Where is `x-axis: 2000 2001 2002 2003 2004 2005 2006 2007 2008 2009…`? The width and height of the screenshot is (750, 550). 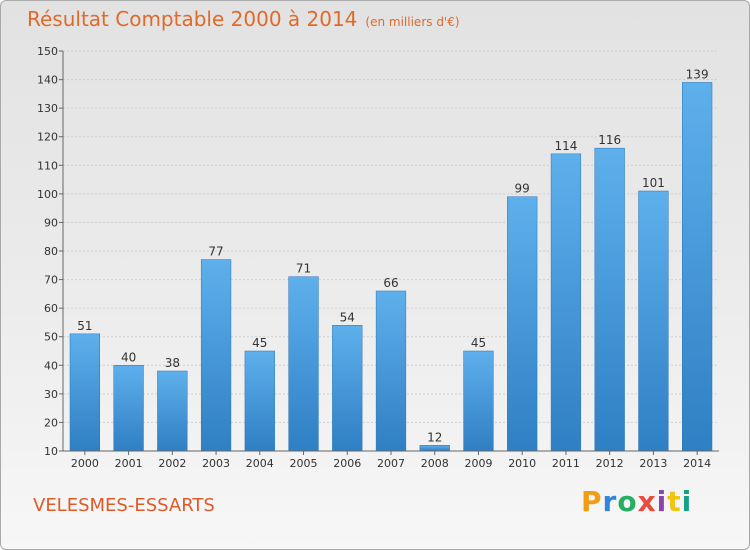 x-axis: 2000 2001 2002 2003 2004 2005 2006 2007 2008 2009… is located at coordinates (391, 460).